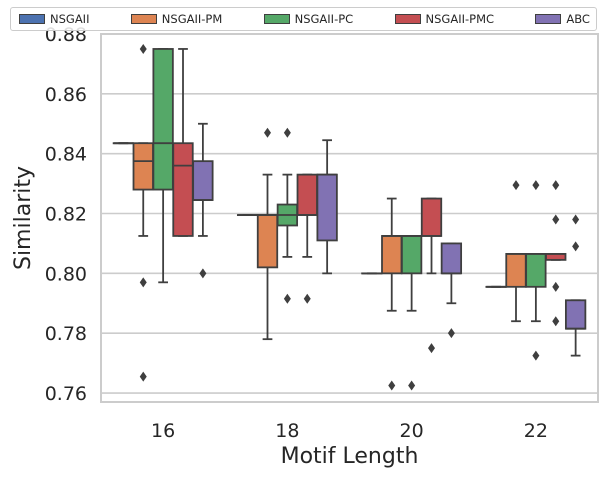 The width and height of the screenshot is (607, 482). I want to click on x-tick-label: 18, so click(287, 431).